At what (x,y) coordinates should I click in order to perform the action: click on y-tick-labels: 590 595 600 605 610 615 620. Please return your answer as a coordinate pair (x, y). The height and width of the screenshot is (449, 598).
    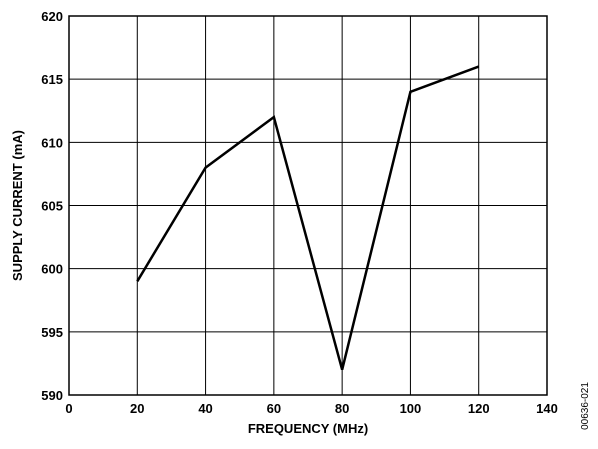
    Looking at the image, I should click on (52, 206).